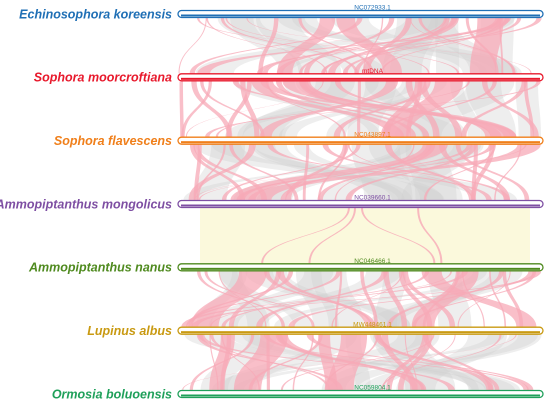 This screenshot has width=550, height=404. What do you see at coordinates (95, 14) in the screenshot?
I see `species-name: Echinosophora koreensis` at bounding box center [95, 14].